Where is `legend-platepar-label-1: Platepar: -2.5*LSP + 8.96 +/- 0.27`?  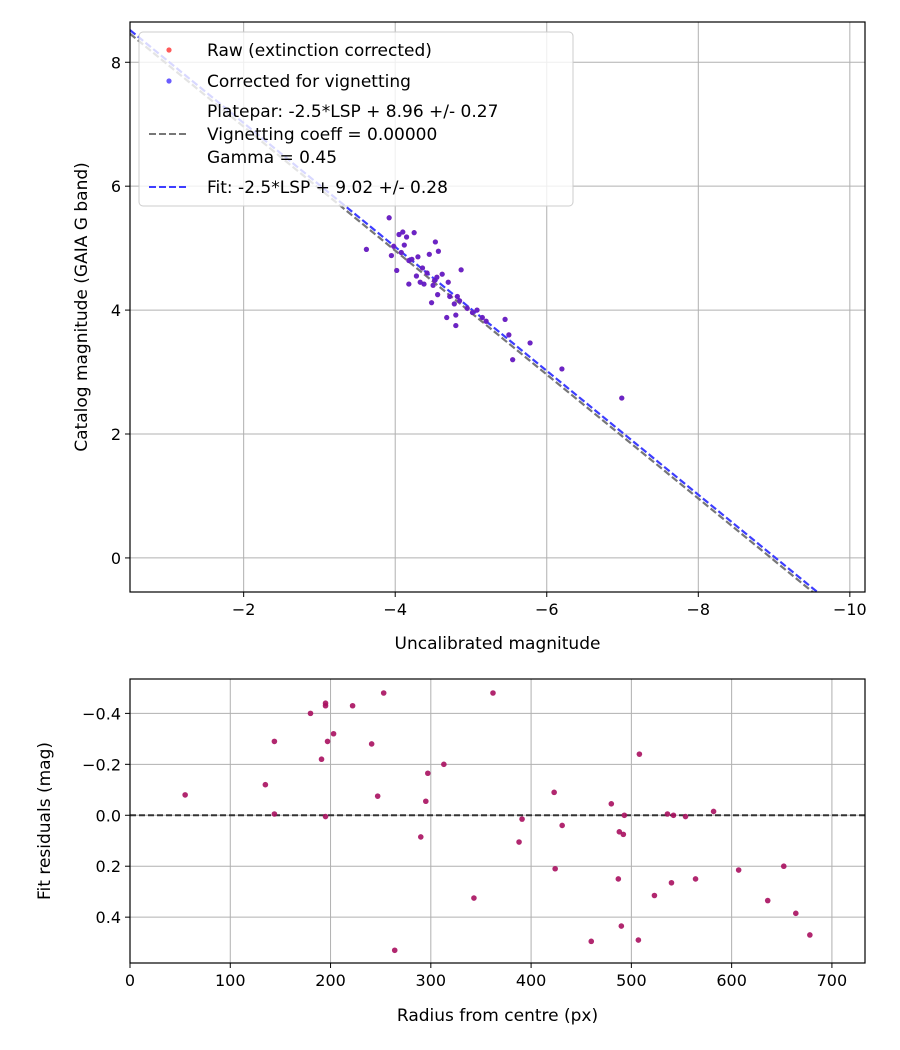
legend-platepar-label-1: Platepar: -2.5*LSP + 8.96 +/- 0.27 is located at coordinates (352, 112).